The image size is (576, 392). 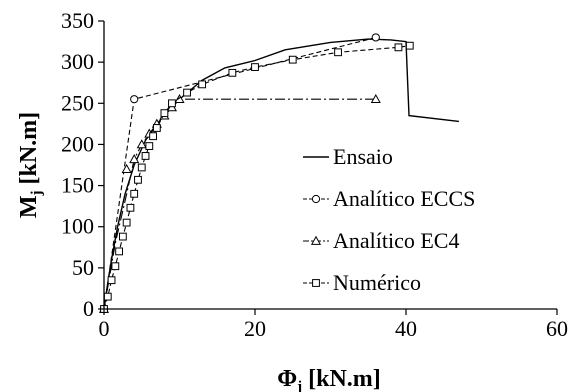 I want to click on y-tick-label: 0, so click(x=88, y=308).